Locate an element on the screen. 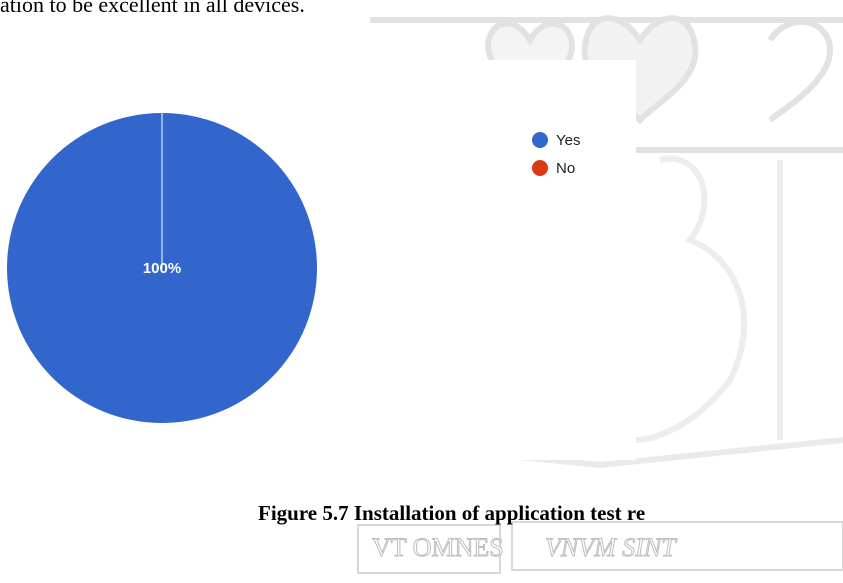 The height and width of the screenshot is (583, 843). value-label: 100% is located at coordinates (162, 268).